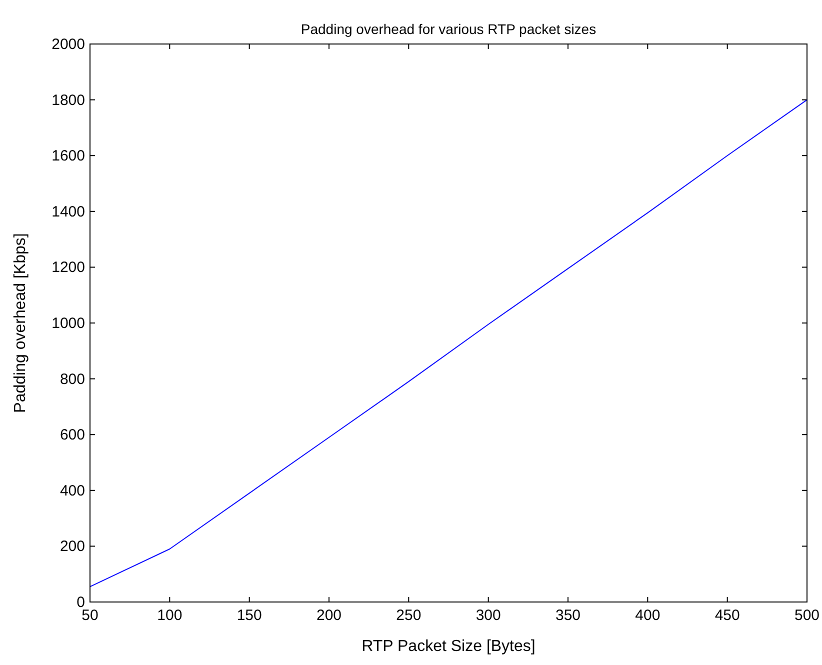 This screenshot has height=665, width=822. What do you see at coordinates (68, 267) in the screenshot?
I see `y-tick-label: 1200` at bounding box center [68, 267].